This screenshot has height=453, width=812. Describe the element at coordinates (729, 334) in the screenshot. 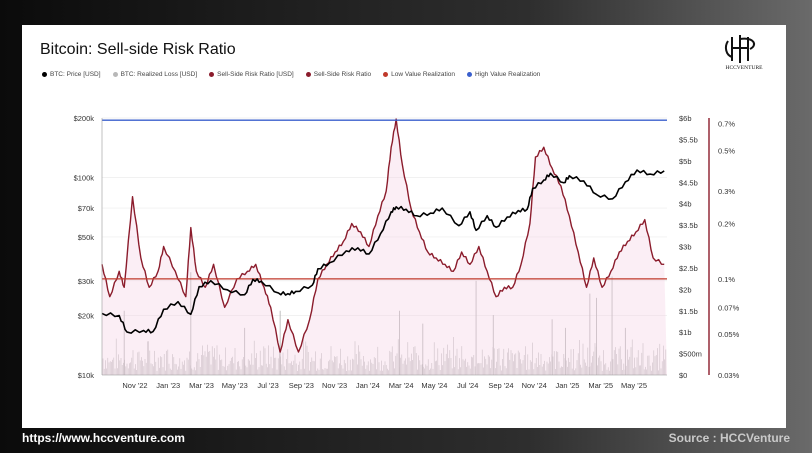

I see `y-right-tick-label: 0.05%` at that location.